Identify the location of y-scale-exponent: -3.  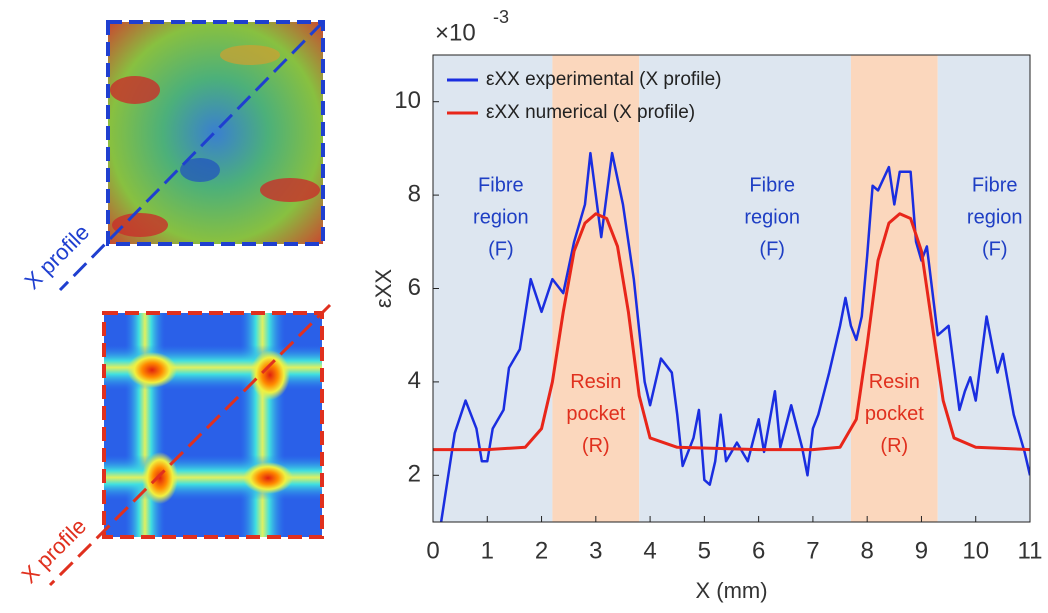
(501, 17).